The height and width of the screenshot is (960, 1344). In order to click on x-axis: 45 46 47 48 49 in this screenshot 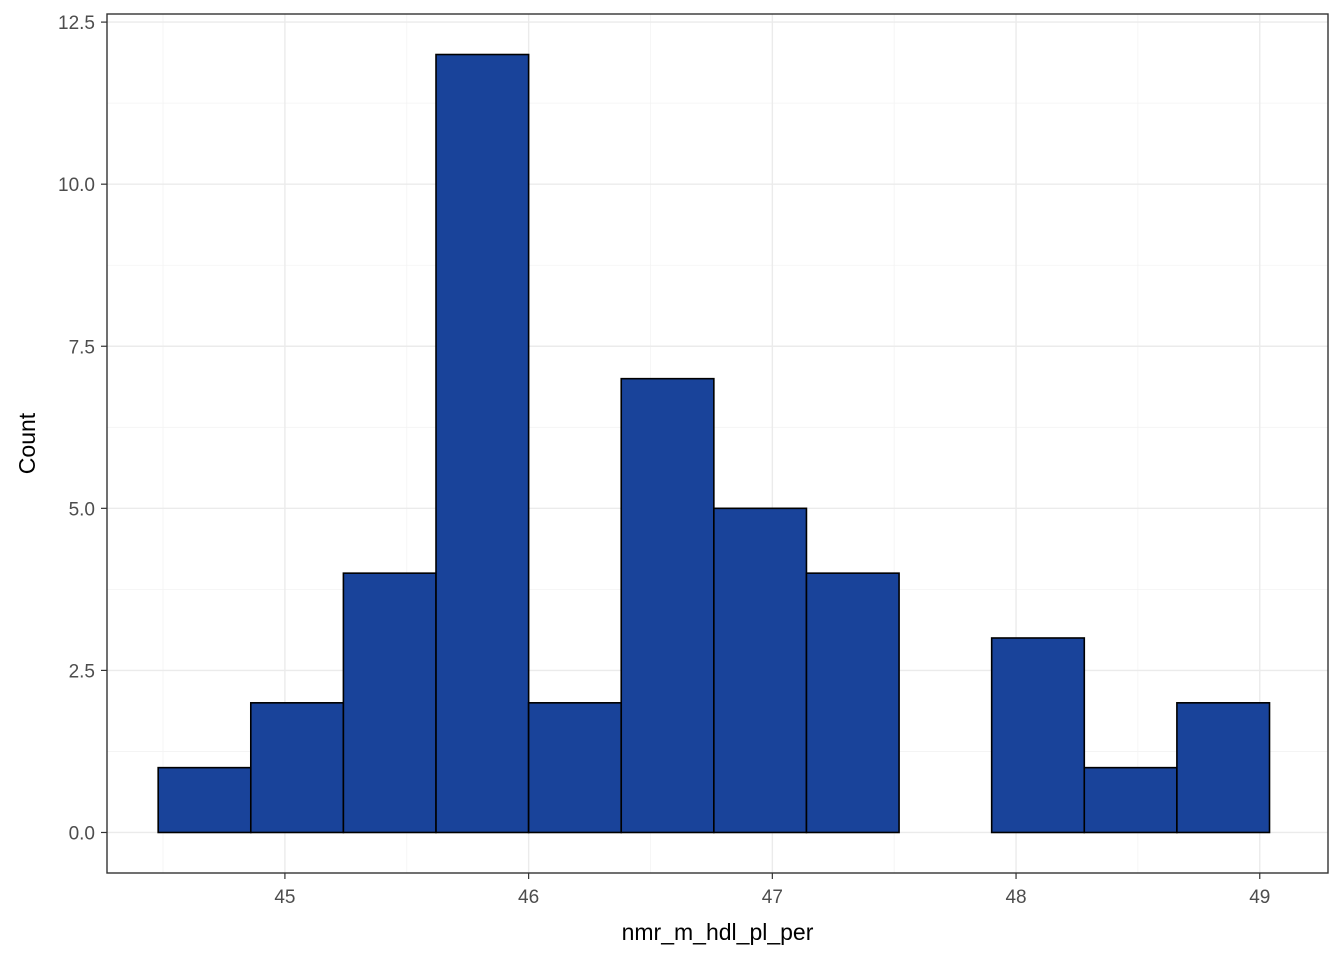, I will do `click(772, 890)`.